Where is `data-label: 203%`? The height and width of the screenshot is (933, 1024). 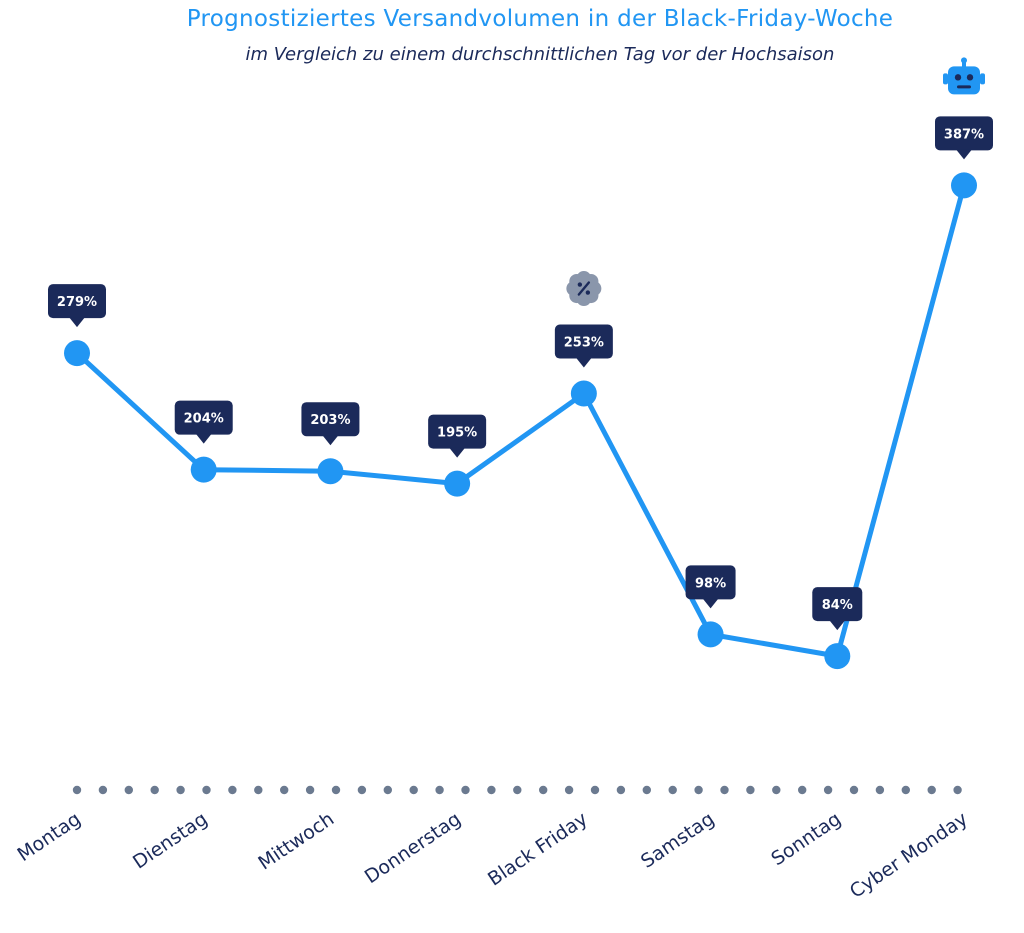 data-label: 203% is located at coordinates (330, 424).